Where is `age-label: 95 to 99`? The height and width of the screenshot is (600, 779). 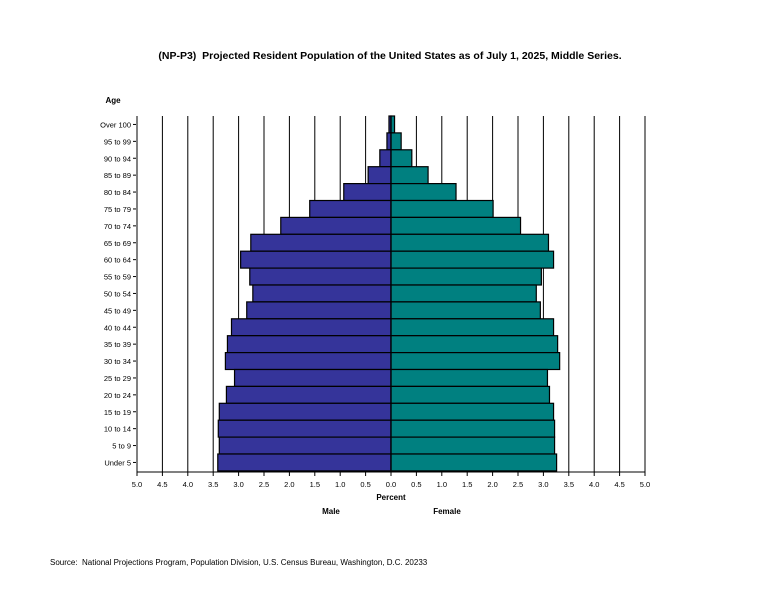
age-label: 95 to 99 is located at coordinates (117, 141).